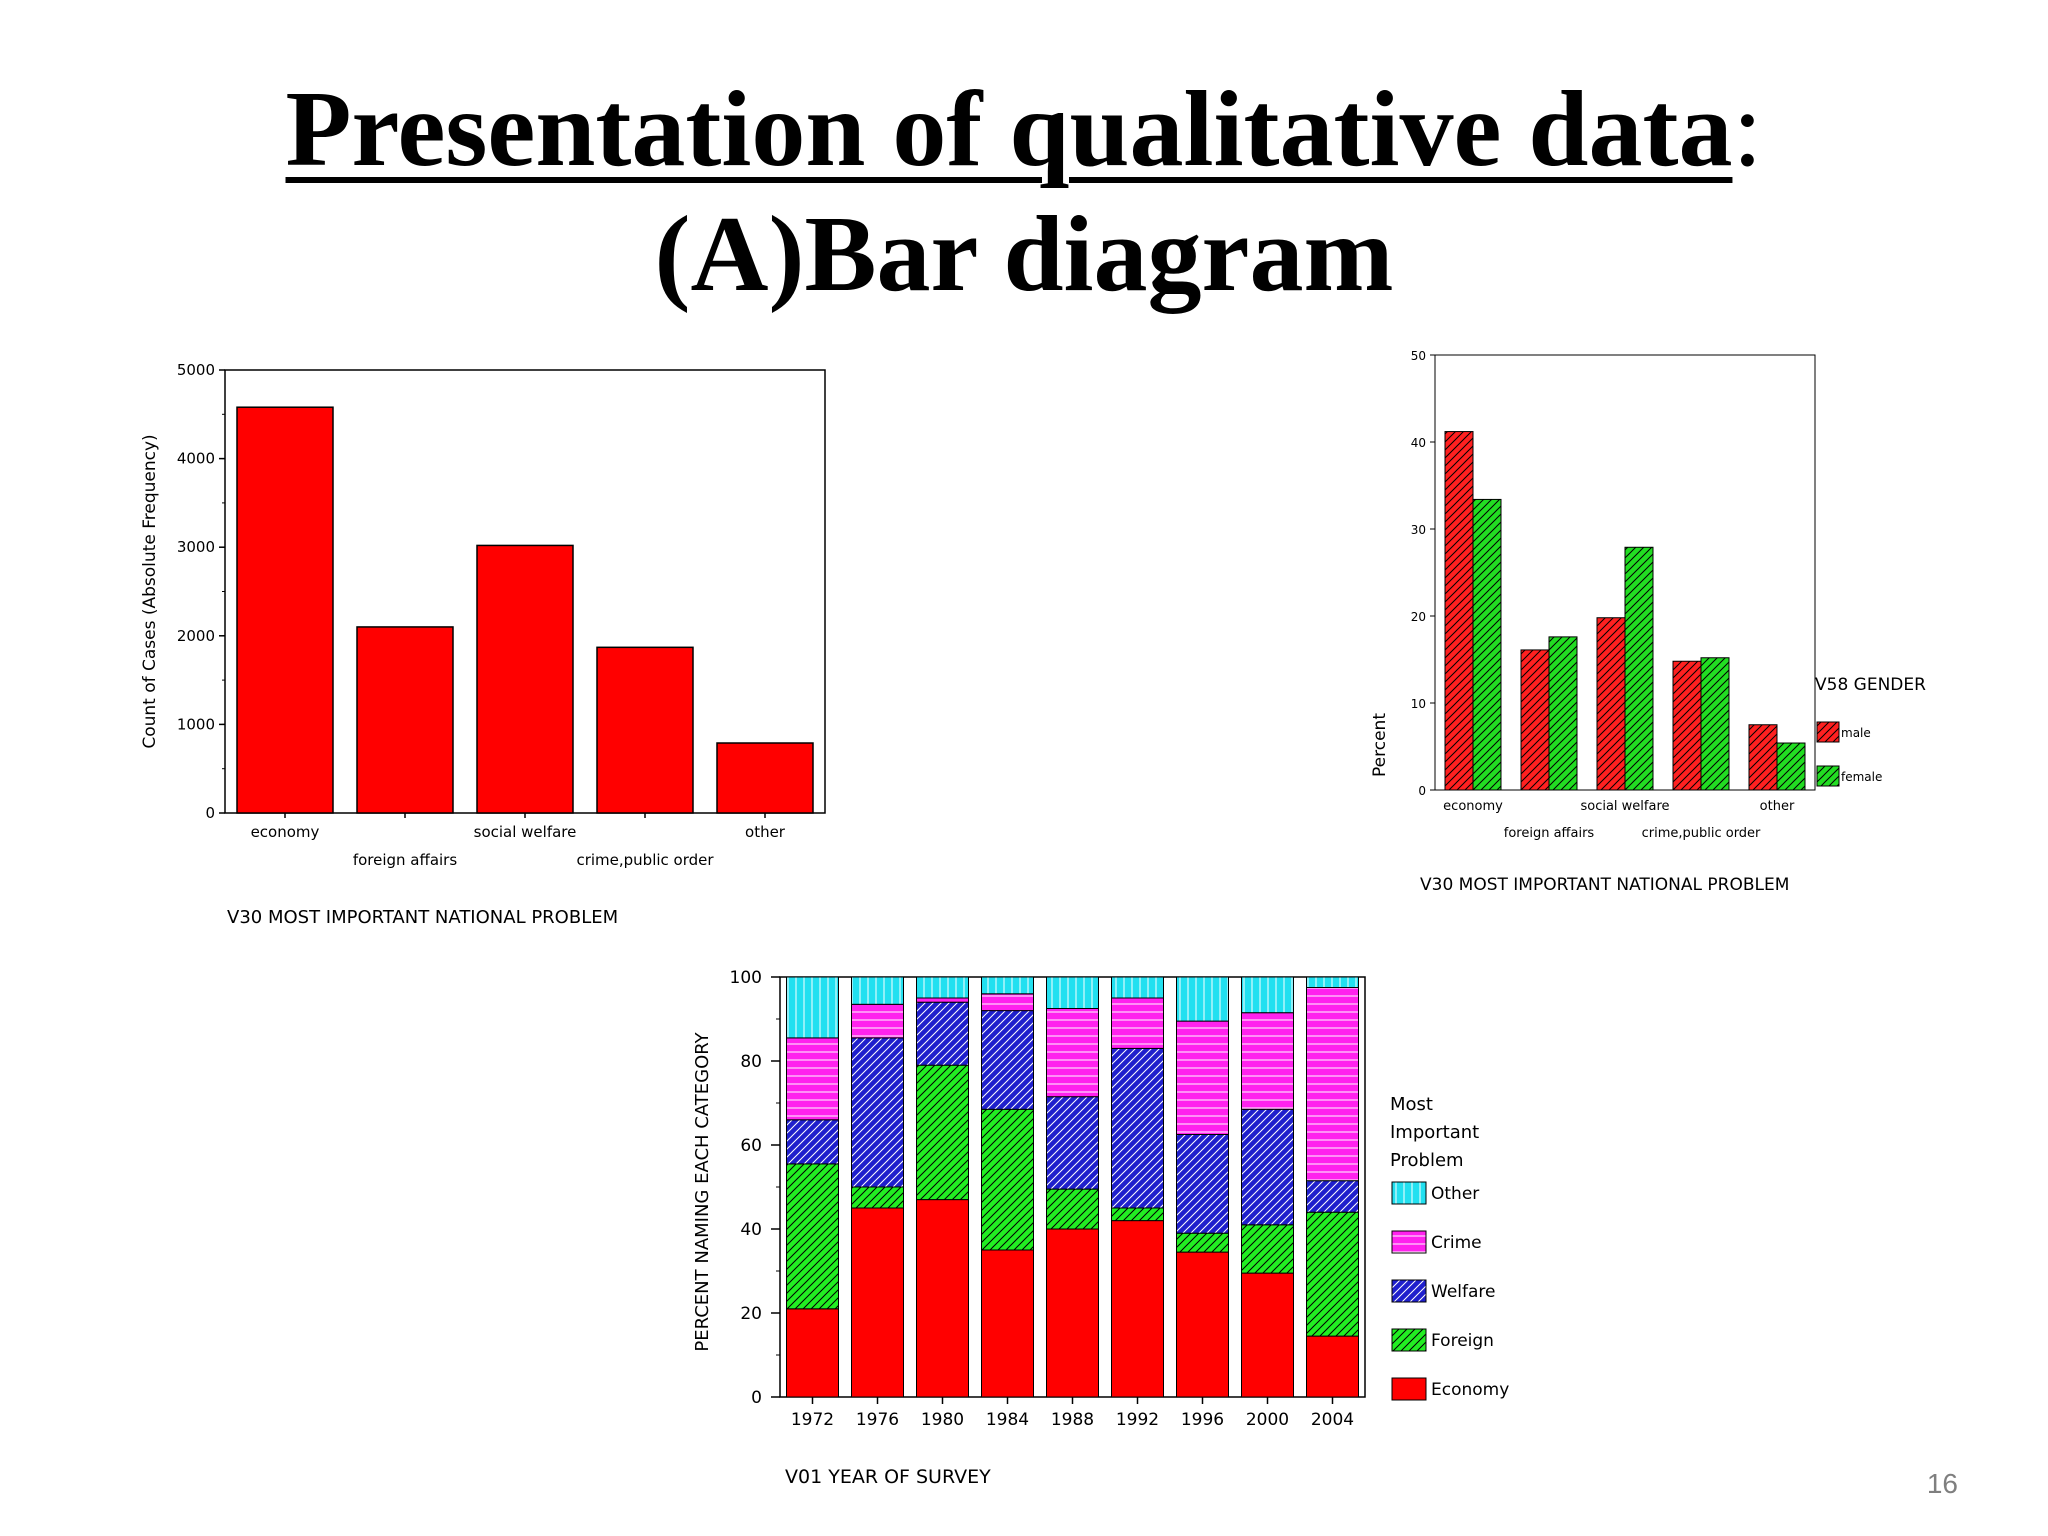  What do you see at coordinates (1463, 1292) in the screenshot?
I see `legend-label-welfare: Welfare` at bounding box center [1463, 1292].